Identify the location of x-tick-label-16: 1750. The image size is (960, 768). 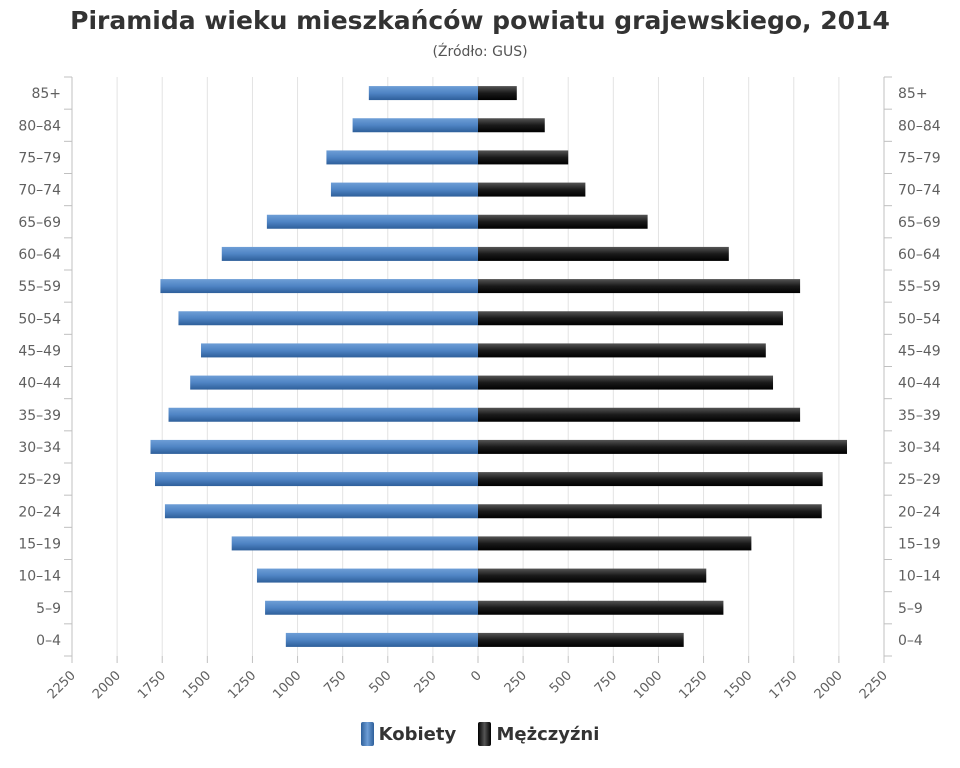
(784, 685).